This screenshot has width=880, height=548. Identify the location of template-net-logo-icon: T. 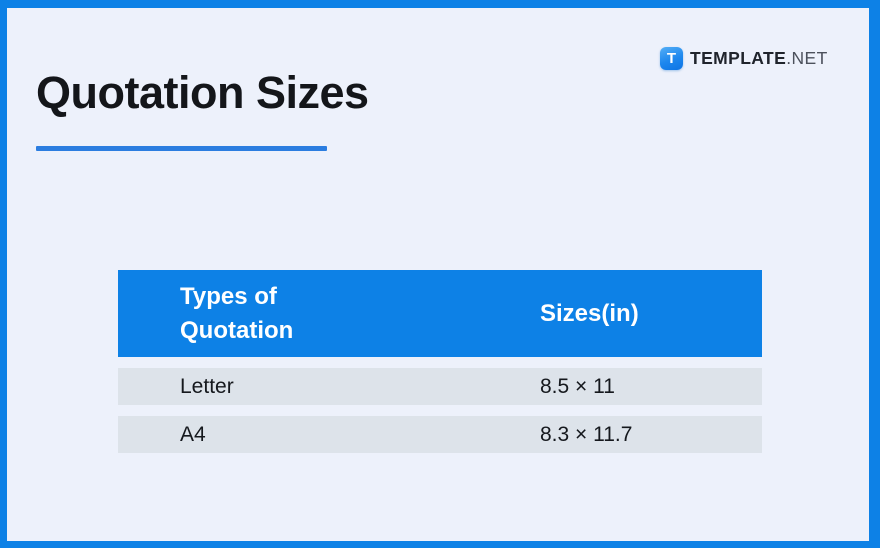
(671, 58).